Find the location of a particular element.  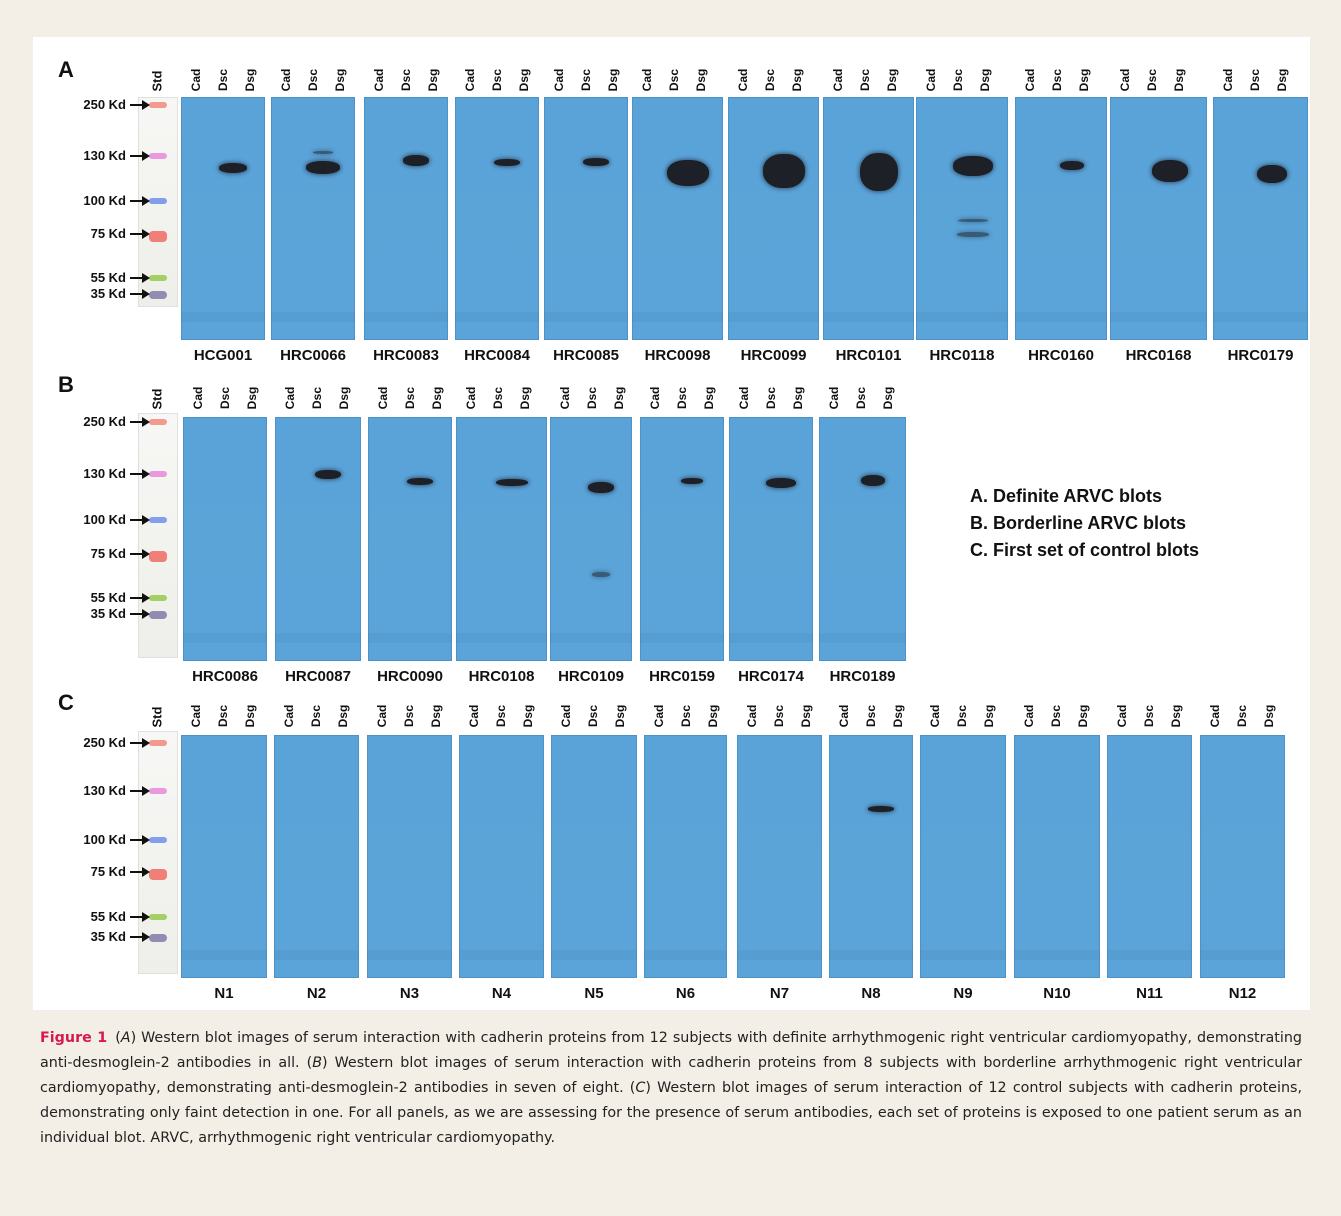

sample-label: HRC0109 is located at coordinates (591, 676).